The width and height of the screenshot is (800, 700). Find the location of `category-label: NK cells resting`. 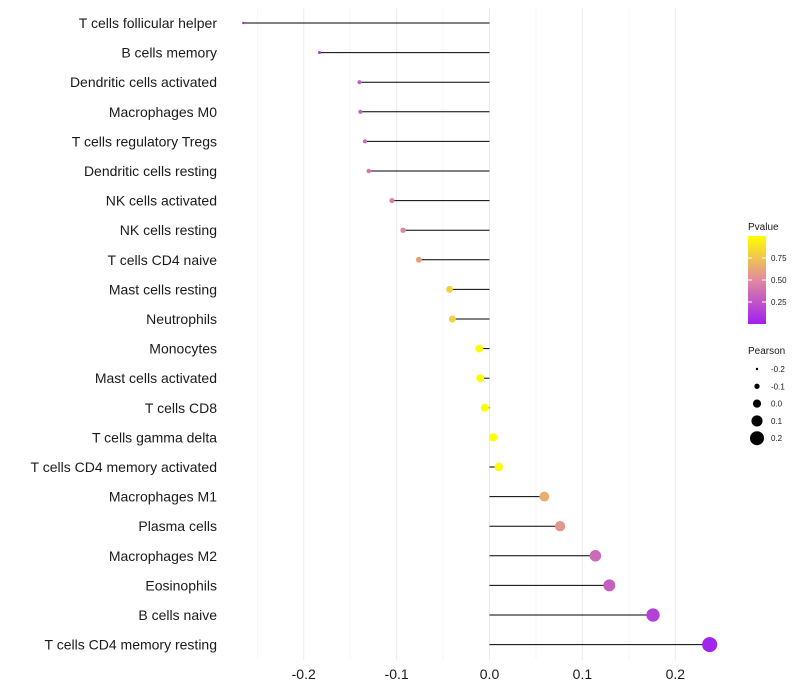

category-label: NK cells resting is located at coordinates (168, 230).